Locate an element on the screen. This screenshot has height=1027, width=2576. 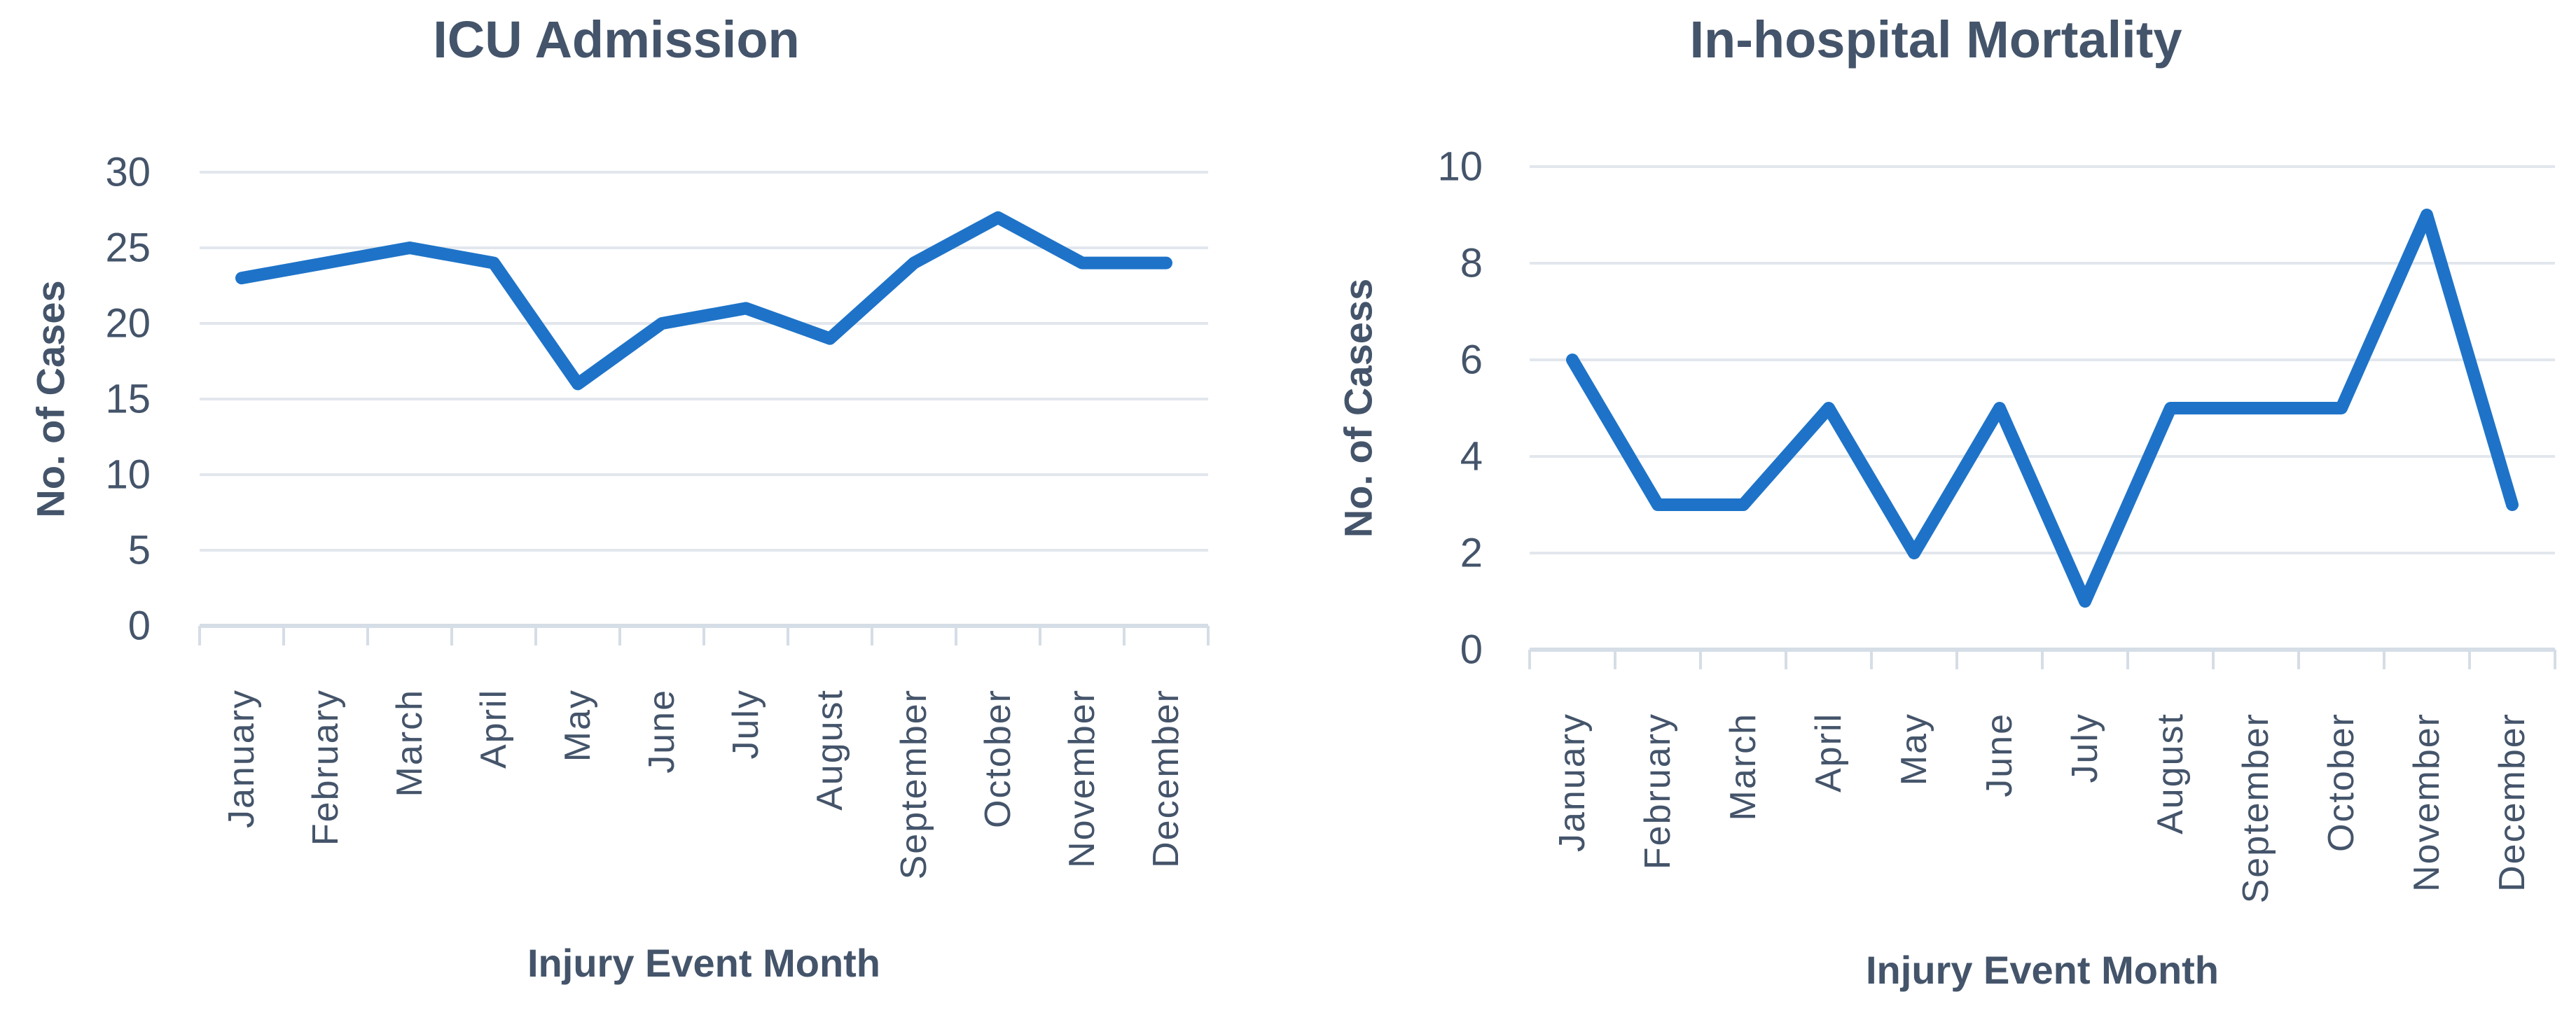
y-axis-title: No. of Cases is located at coordinates (51, 399).